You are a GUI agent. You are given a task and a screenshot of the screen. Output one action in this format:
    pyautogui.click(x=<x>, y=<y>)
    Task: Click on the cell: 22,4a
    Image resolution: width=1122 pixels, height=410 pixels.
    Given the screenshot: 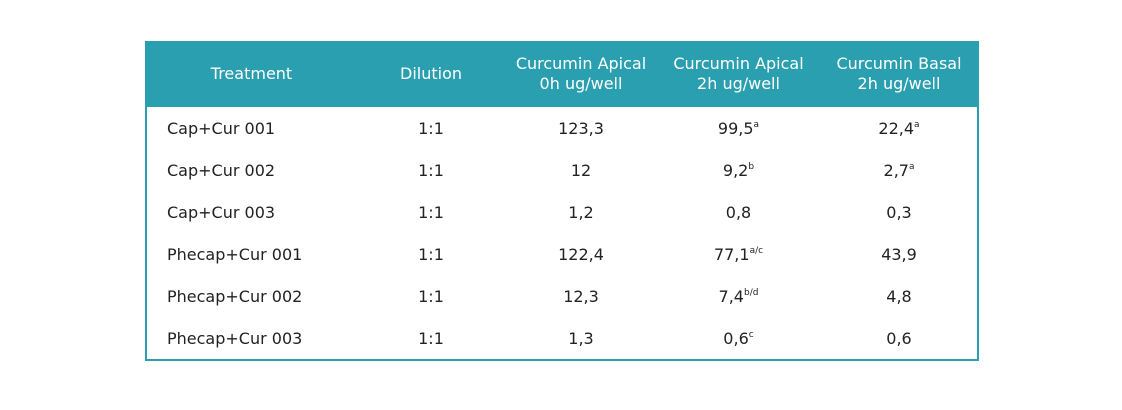 What is the action you would take?
    pyautogui.click(x=899, y=128)
    